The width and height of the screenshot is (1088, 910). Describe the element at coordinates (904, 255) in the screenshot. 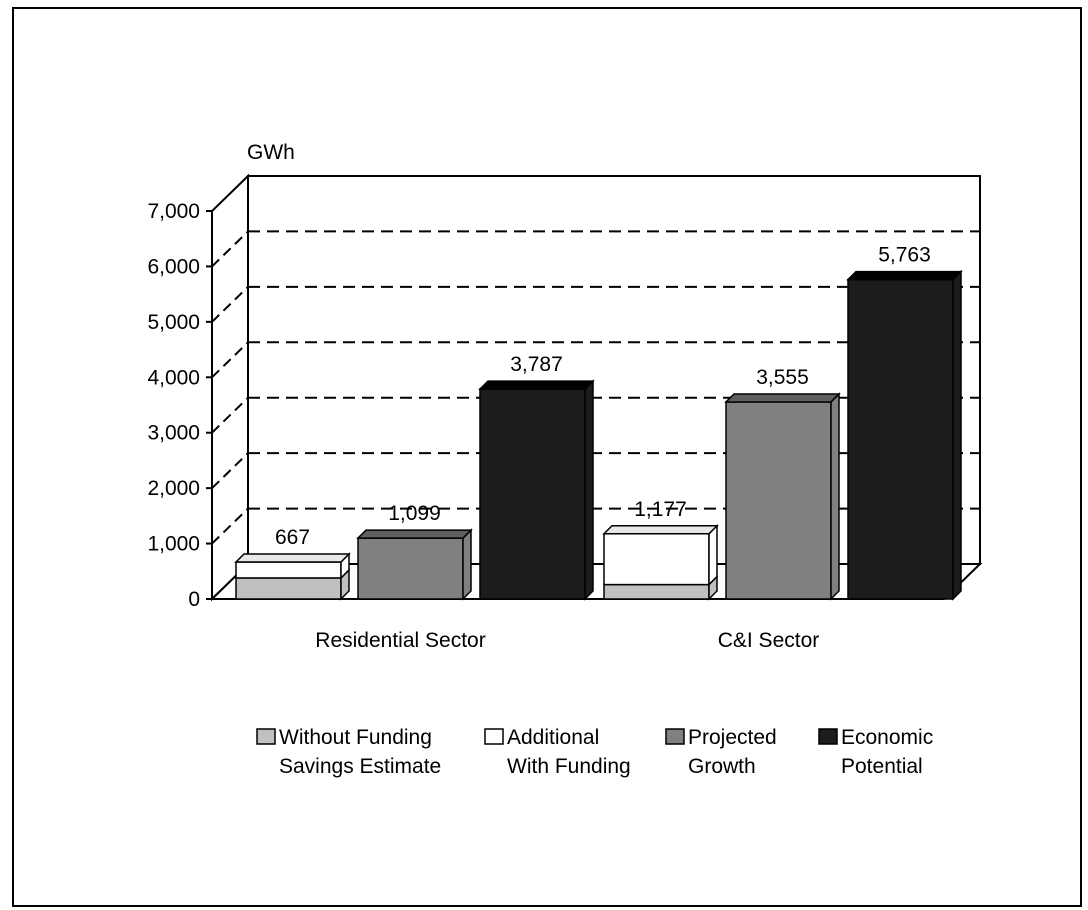

I see `data-label: 5,763` at that location.